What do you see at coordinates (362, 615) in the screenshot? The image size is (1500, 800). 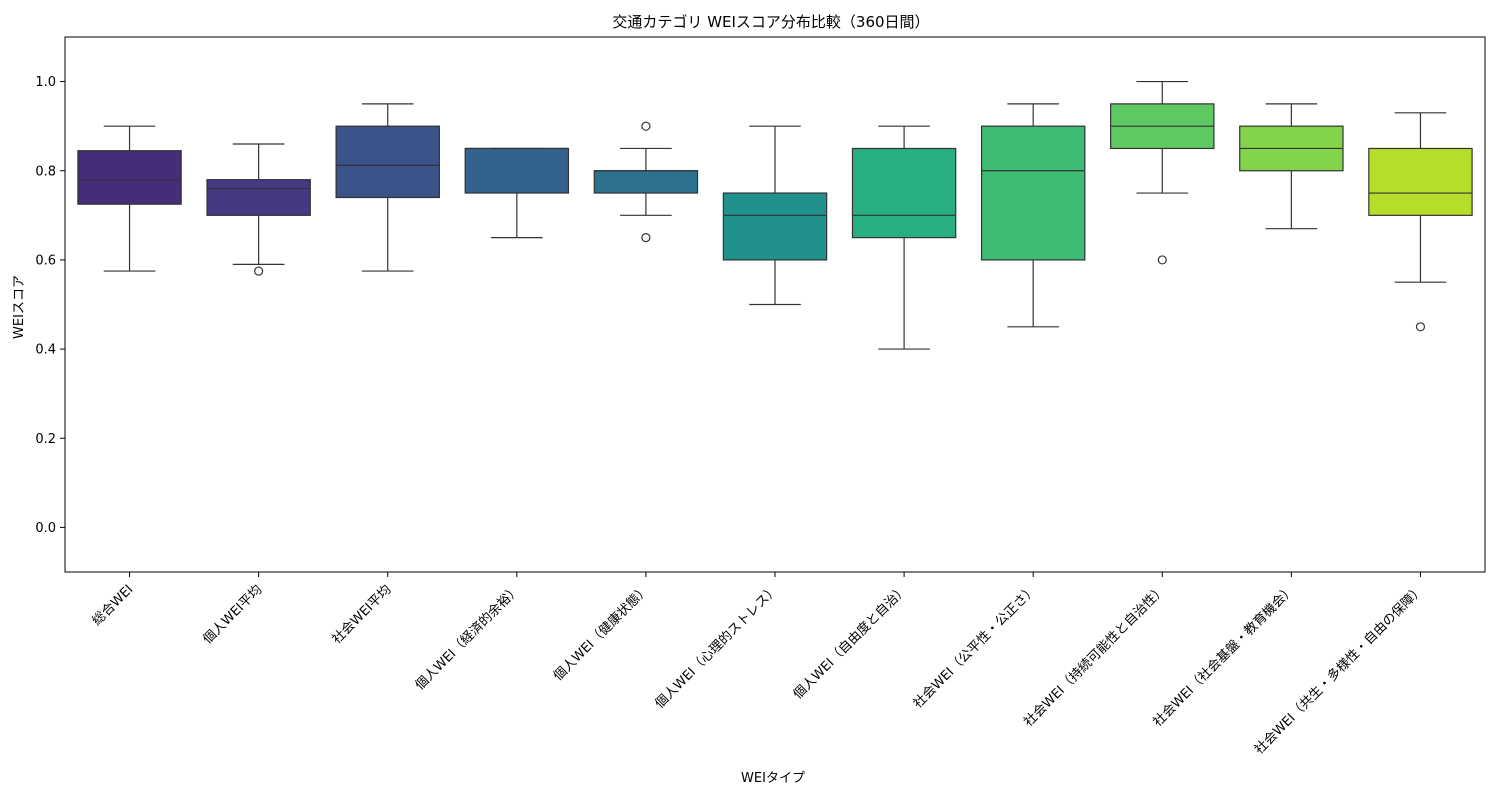 I see `x-tick-label: 社会WEI平均` at bounding box center [362, 615].